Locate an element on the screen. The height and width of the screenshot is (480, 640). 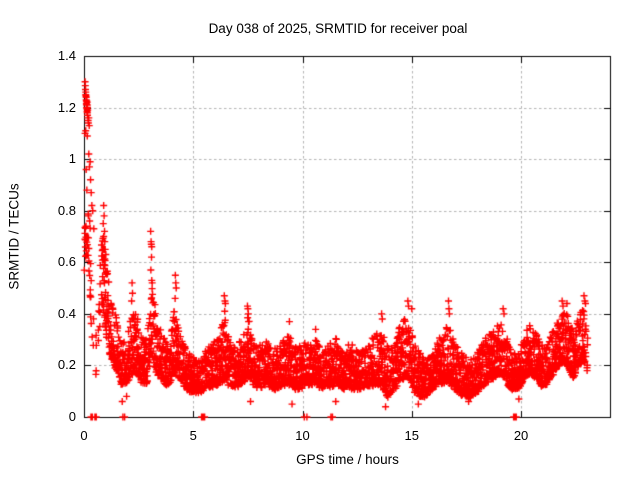
y-tick-label: 1 is located at coordinates (72, 159).